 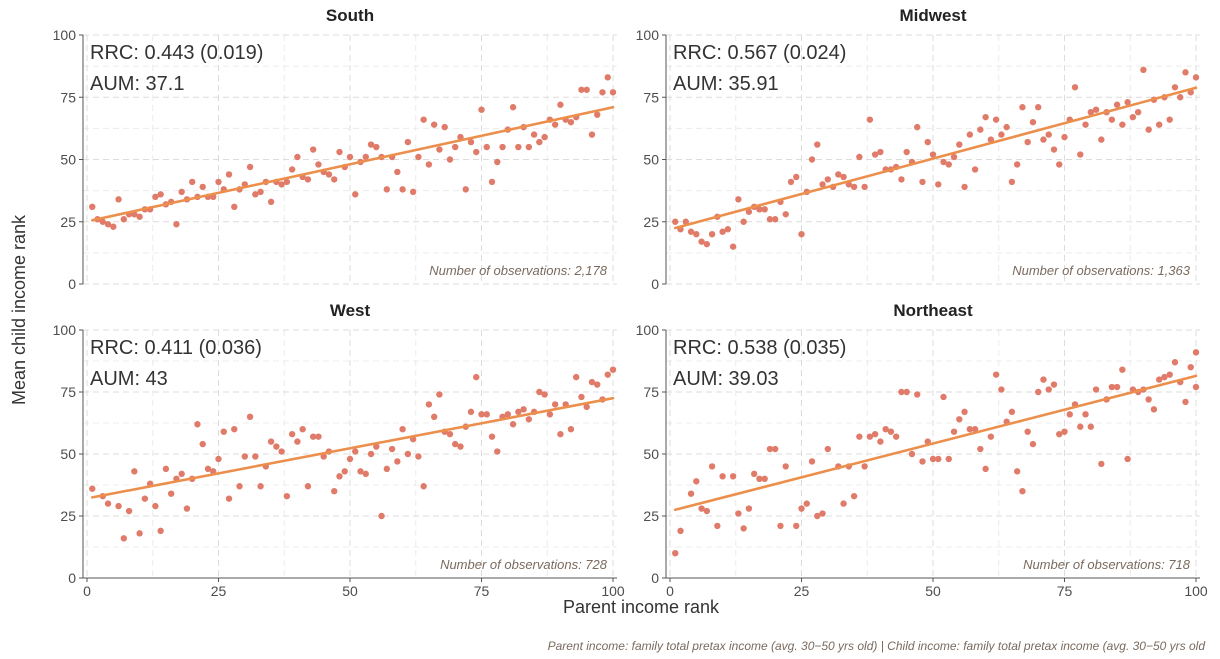 What do you see at coordinates (932, 15) in the screenshot?
I see `panel-title: Midwest` at bounding box center [932, 15].